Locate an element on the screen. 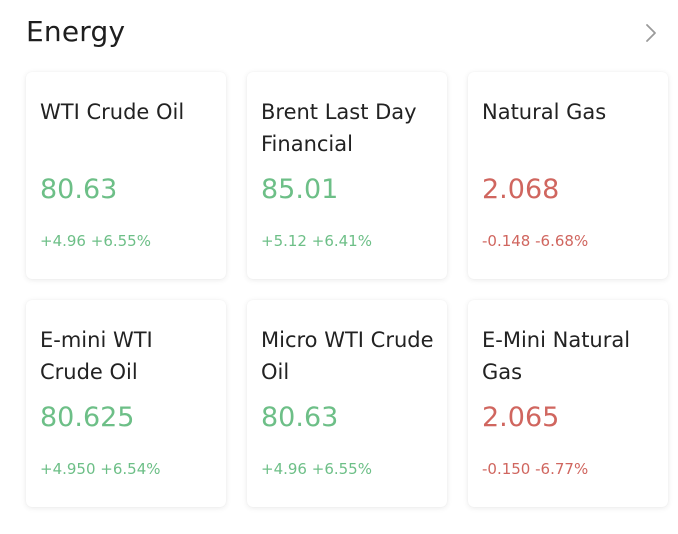  instrument-card-e-mini-natural-gas: E-Mini Natural Gas 2.065 -0.150 -6.77% is located at coordinates (568, 403).